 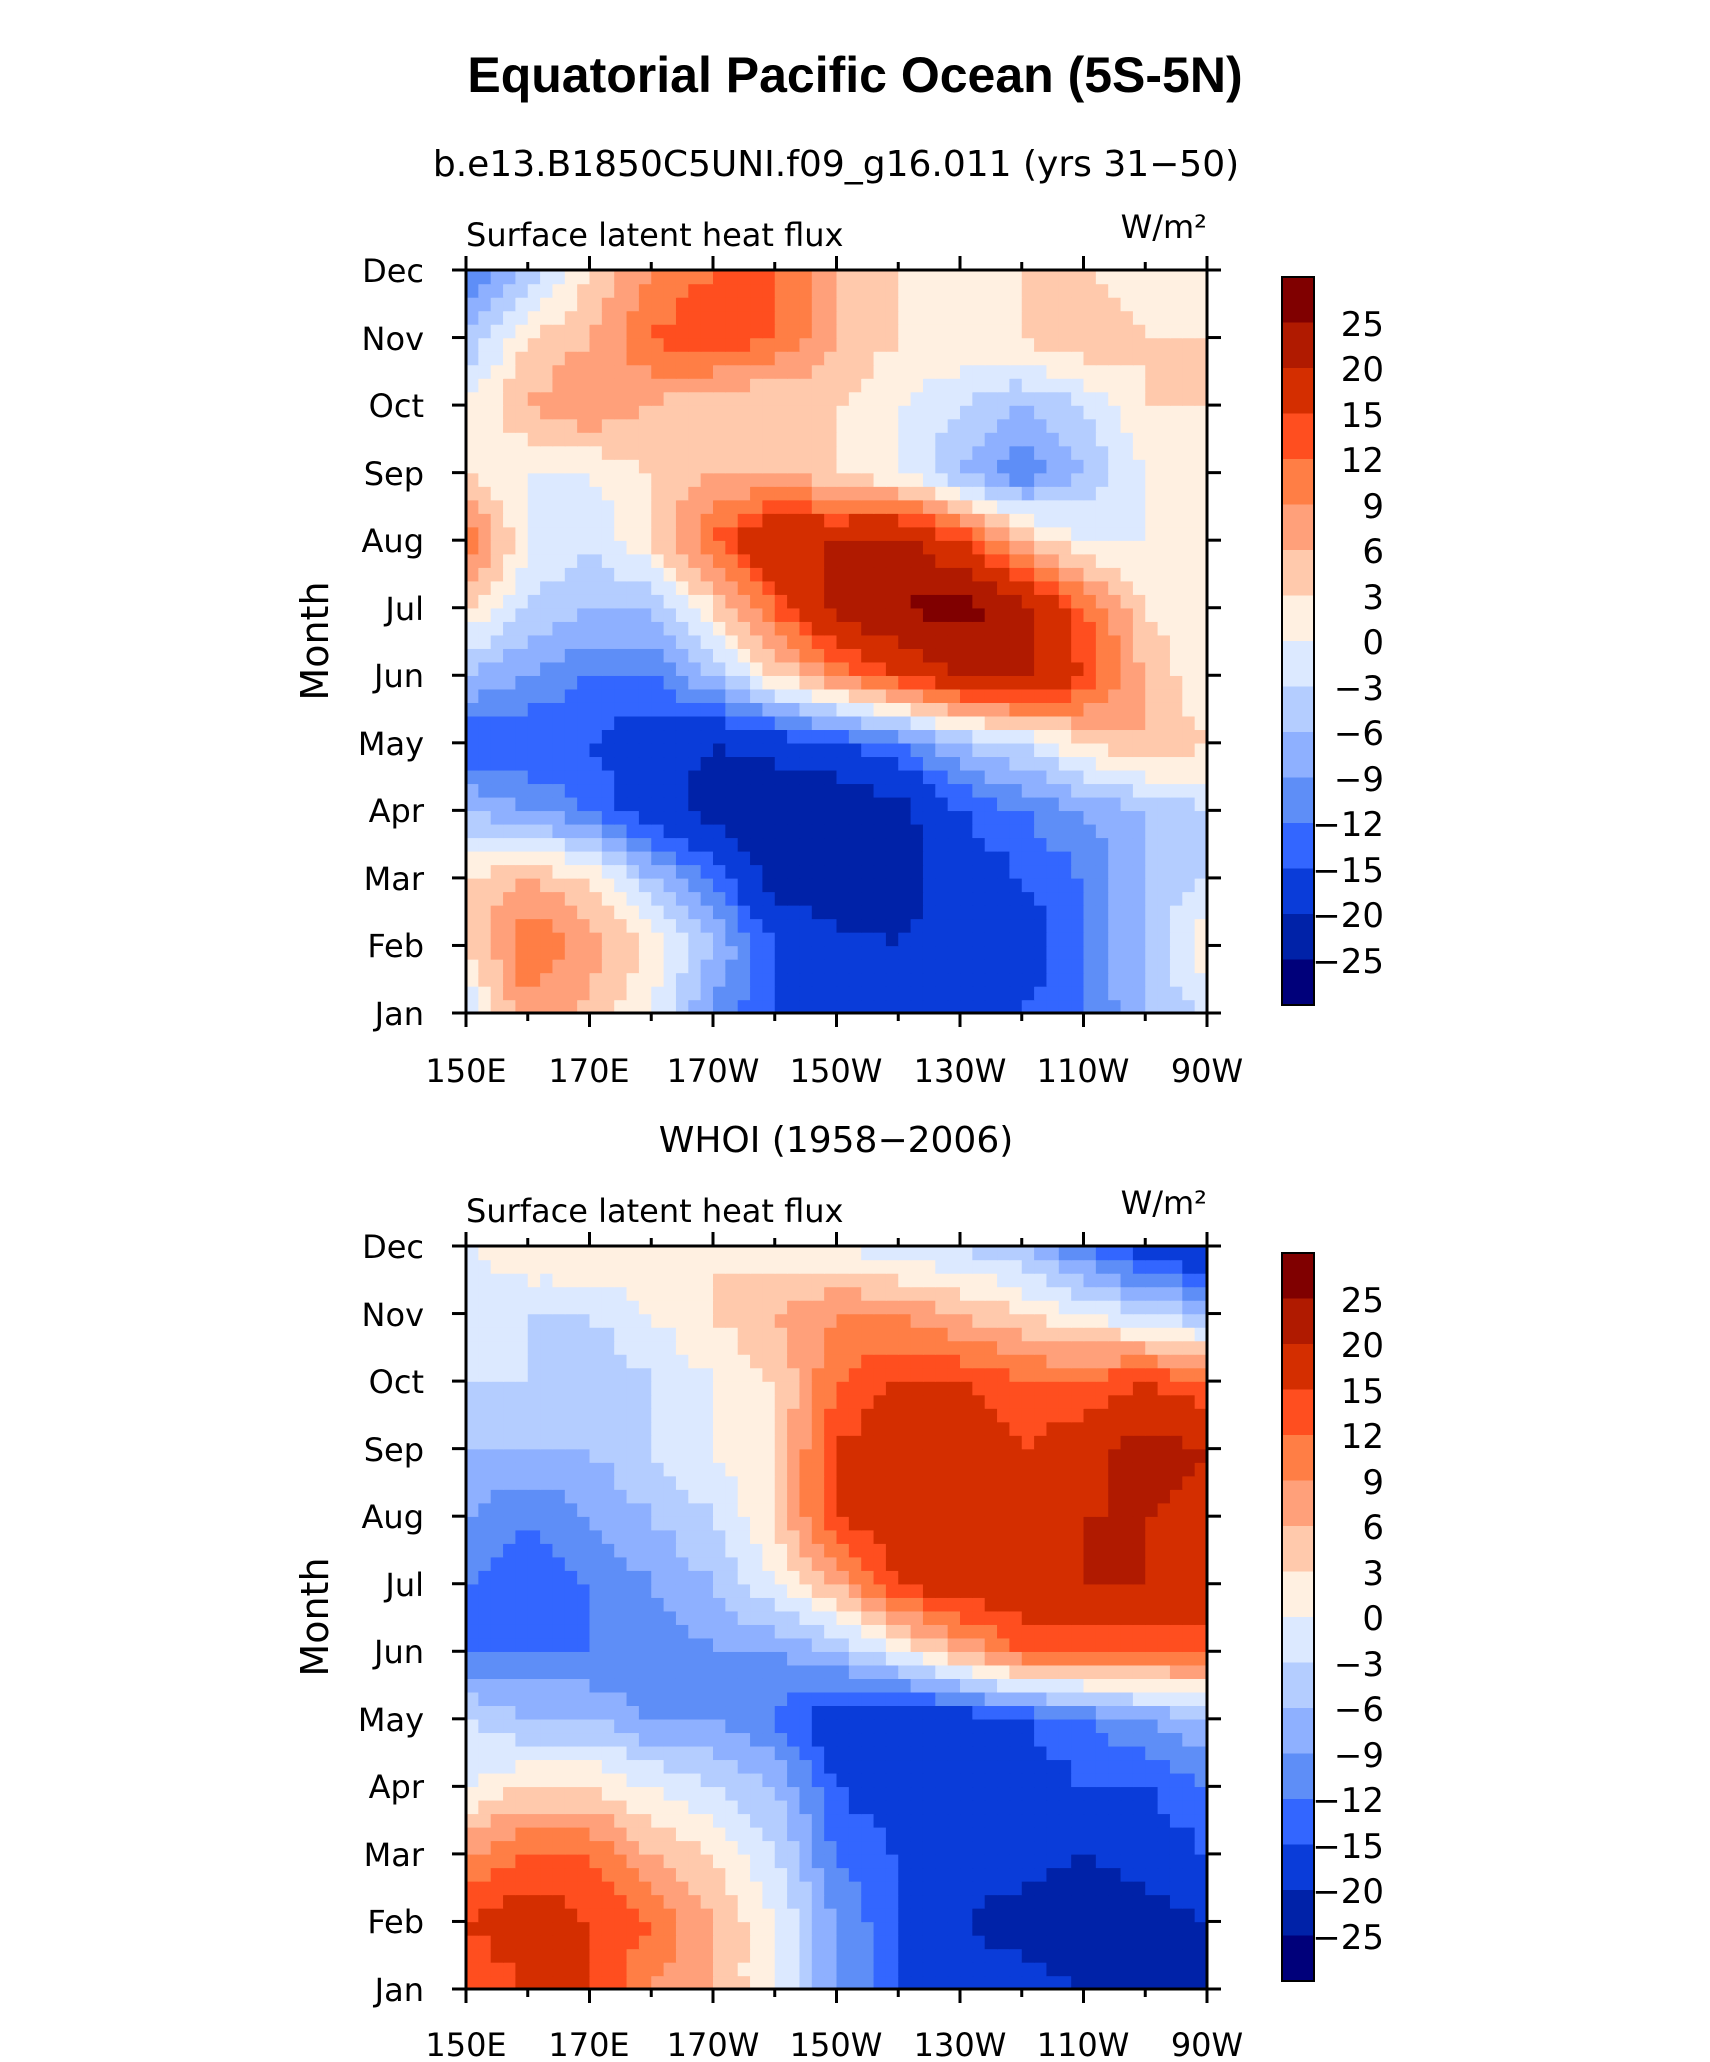 What do you see at coordinates (1083, 1071) in the screenshot?
I see `xtick-label: 110W` at bounding box center [1083, 1071].